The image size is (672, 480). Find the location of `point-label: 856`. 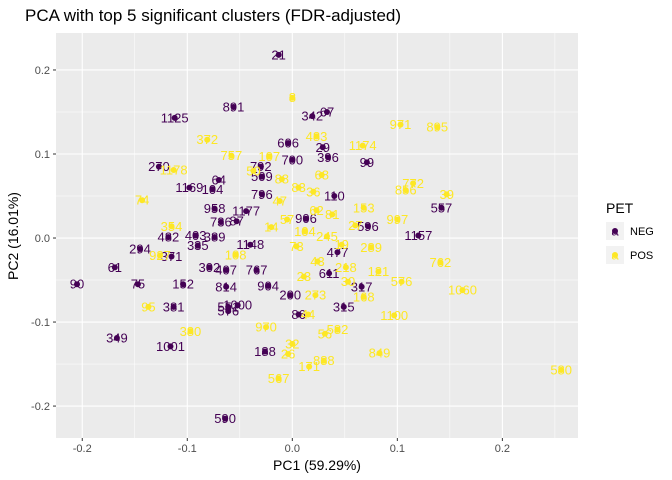

point-label: 856 is located at coordinates (406, 190).